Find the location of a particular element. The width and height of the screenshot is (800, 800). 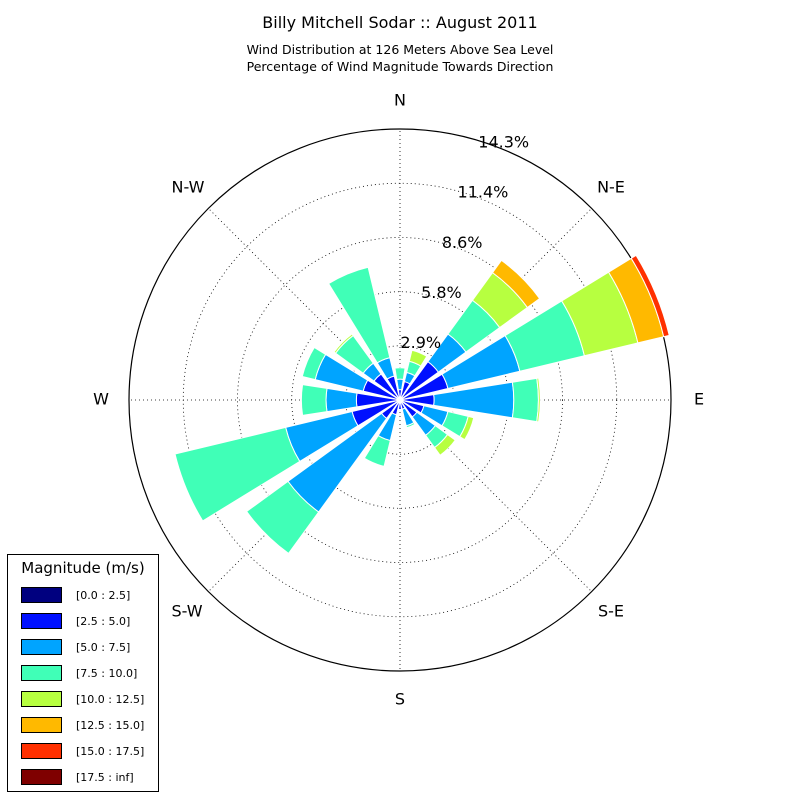

windrose-bar-dir-202.5-bin-3 is located at coordinates (377, 450).